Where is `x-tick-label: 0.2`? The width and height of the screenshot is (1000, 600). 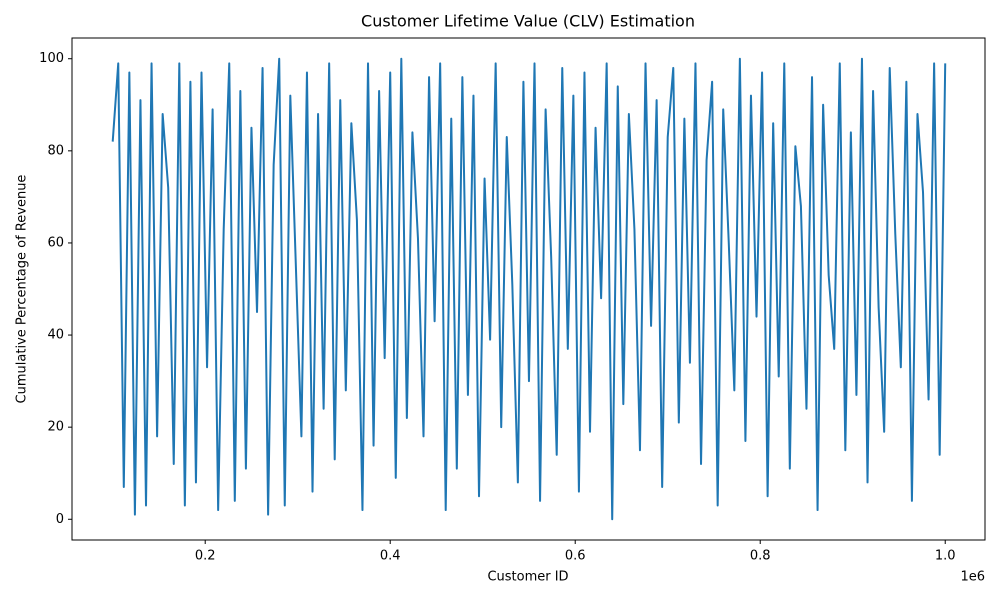
x-tick-label: 0.2 is located at coordinates (205, 556).